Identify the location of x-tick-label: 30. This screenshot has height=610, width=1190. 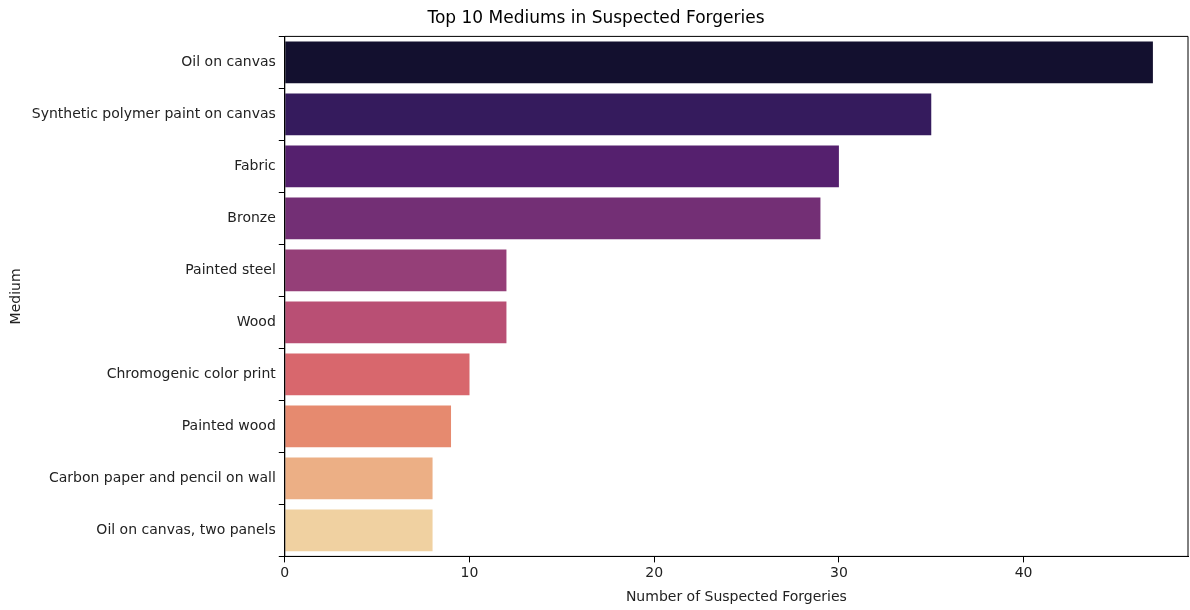
(838, 572).